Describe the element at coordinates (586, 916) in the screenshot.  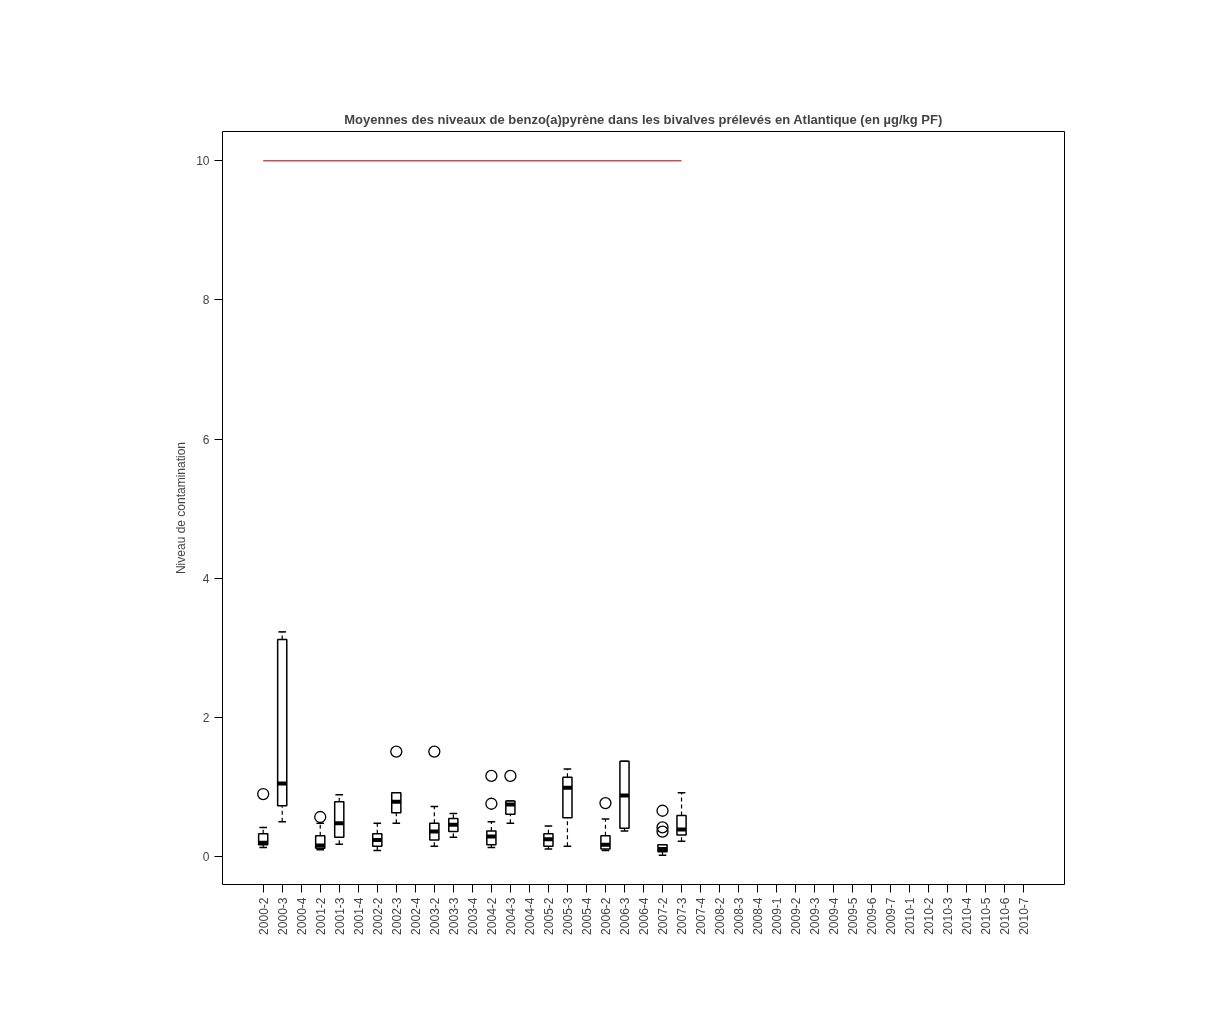
I see `x-tick-label: 2005-4` at that location.